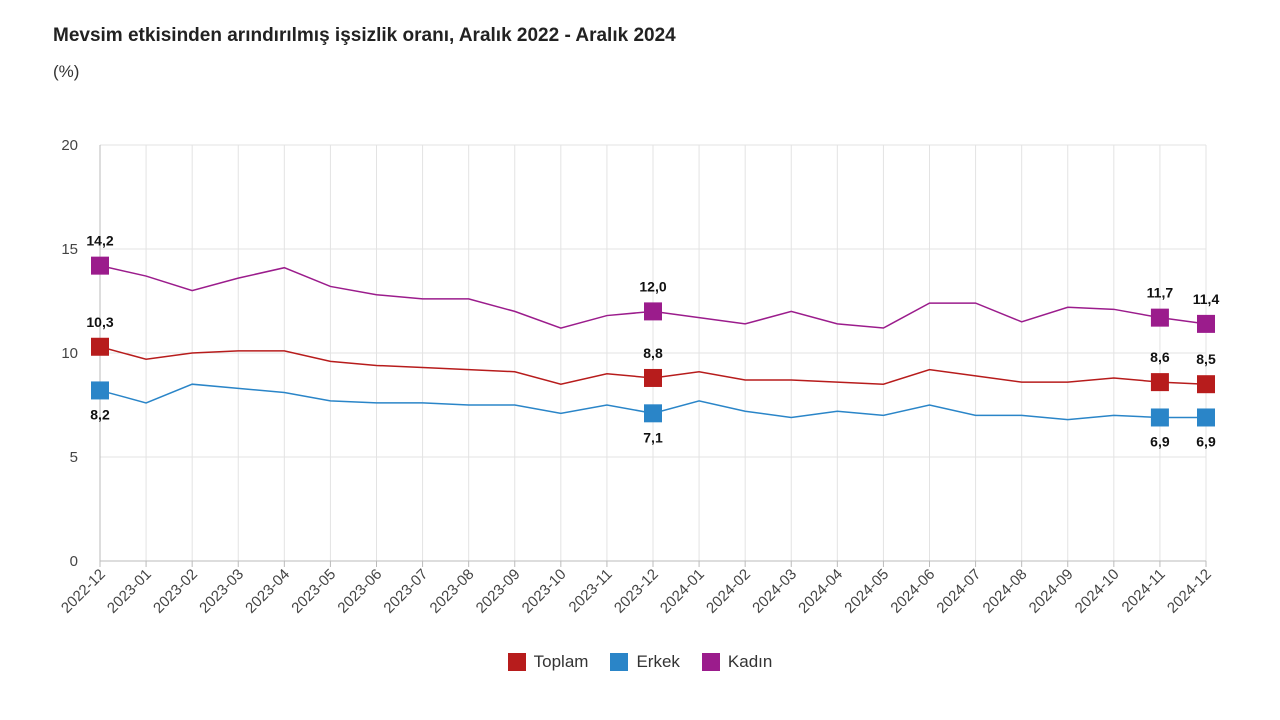 Image resolution: width=1280 pixels, height=720 pixels. Describe the element at coordinates (1051, 591) in the screenshot. I see `x-tick-label: 2024-09` at that location.